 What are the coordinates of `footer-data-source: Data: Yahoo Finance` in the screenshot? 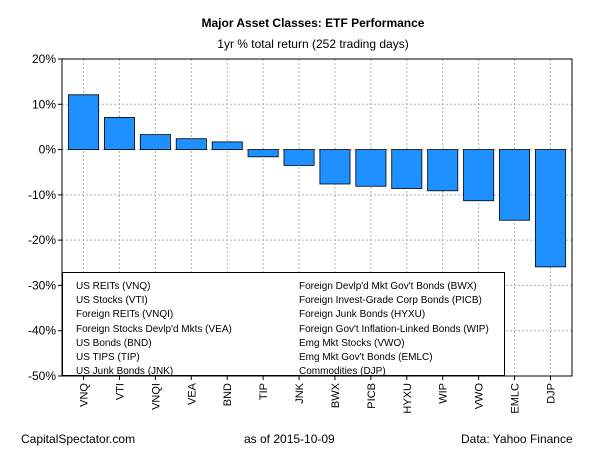 It's located at (517, 439).